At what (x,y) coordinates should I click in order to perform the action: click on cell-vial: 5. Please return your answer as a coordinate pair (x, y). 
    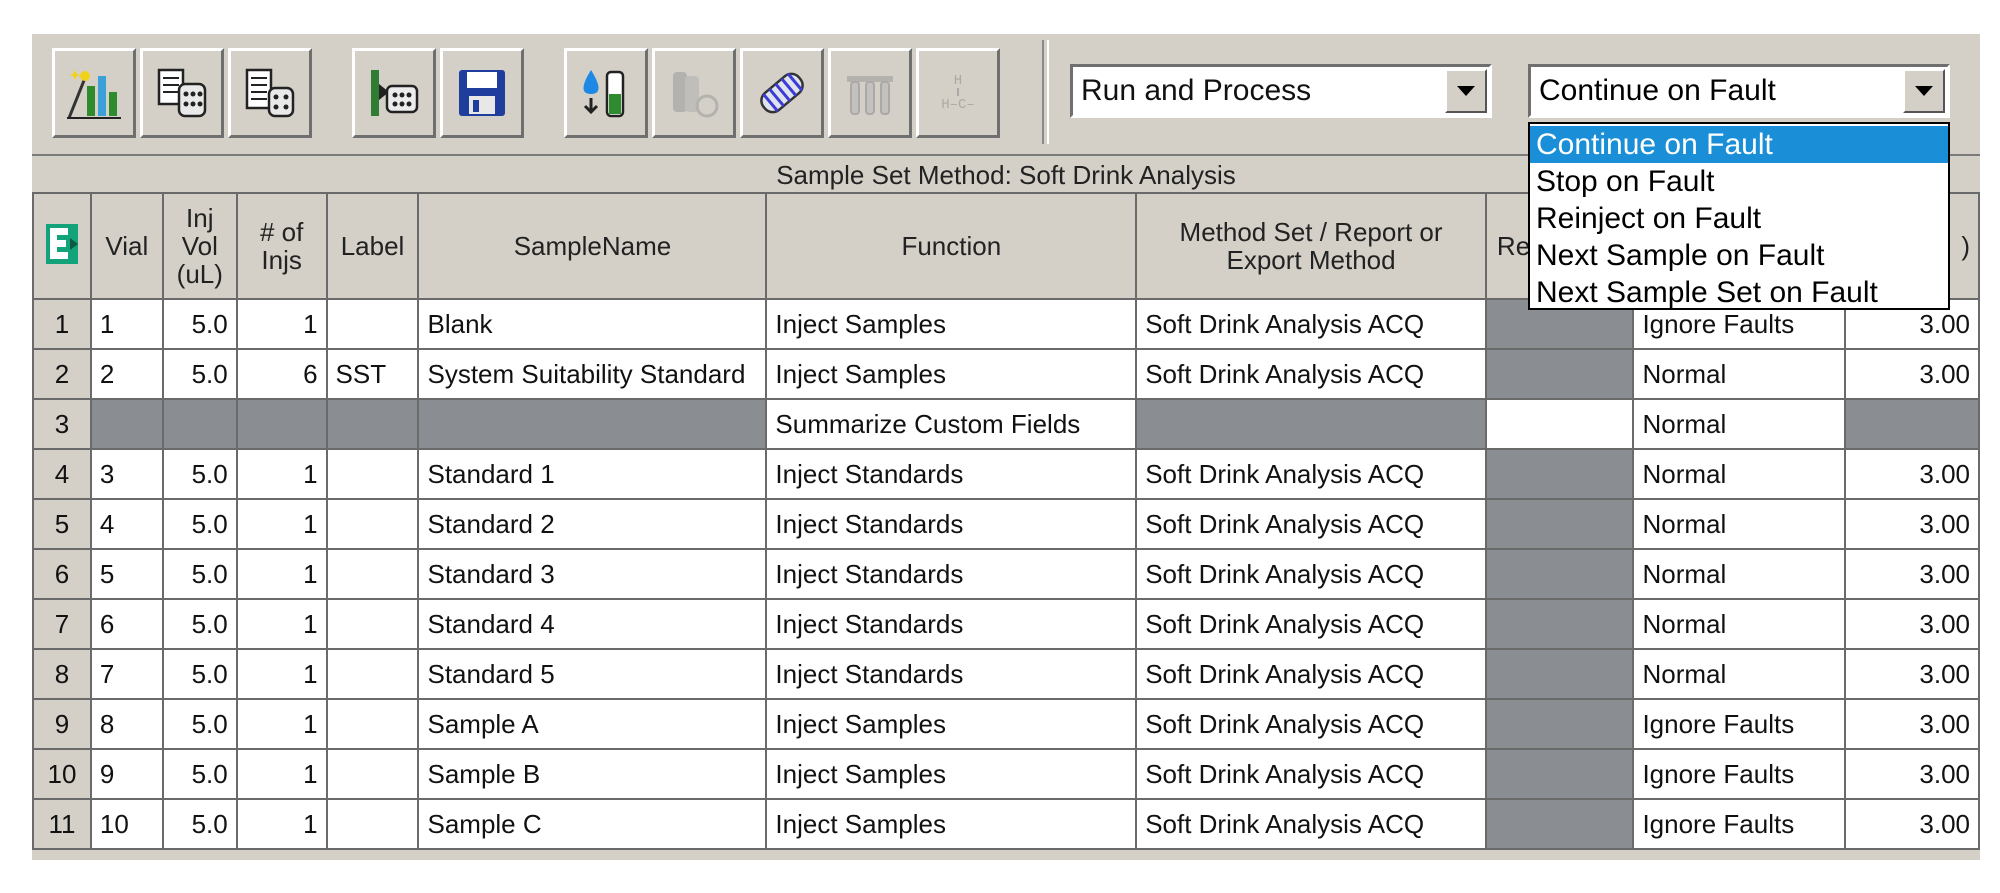
    Looking at the image, I should click on (126, 574).